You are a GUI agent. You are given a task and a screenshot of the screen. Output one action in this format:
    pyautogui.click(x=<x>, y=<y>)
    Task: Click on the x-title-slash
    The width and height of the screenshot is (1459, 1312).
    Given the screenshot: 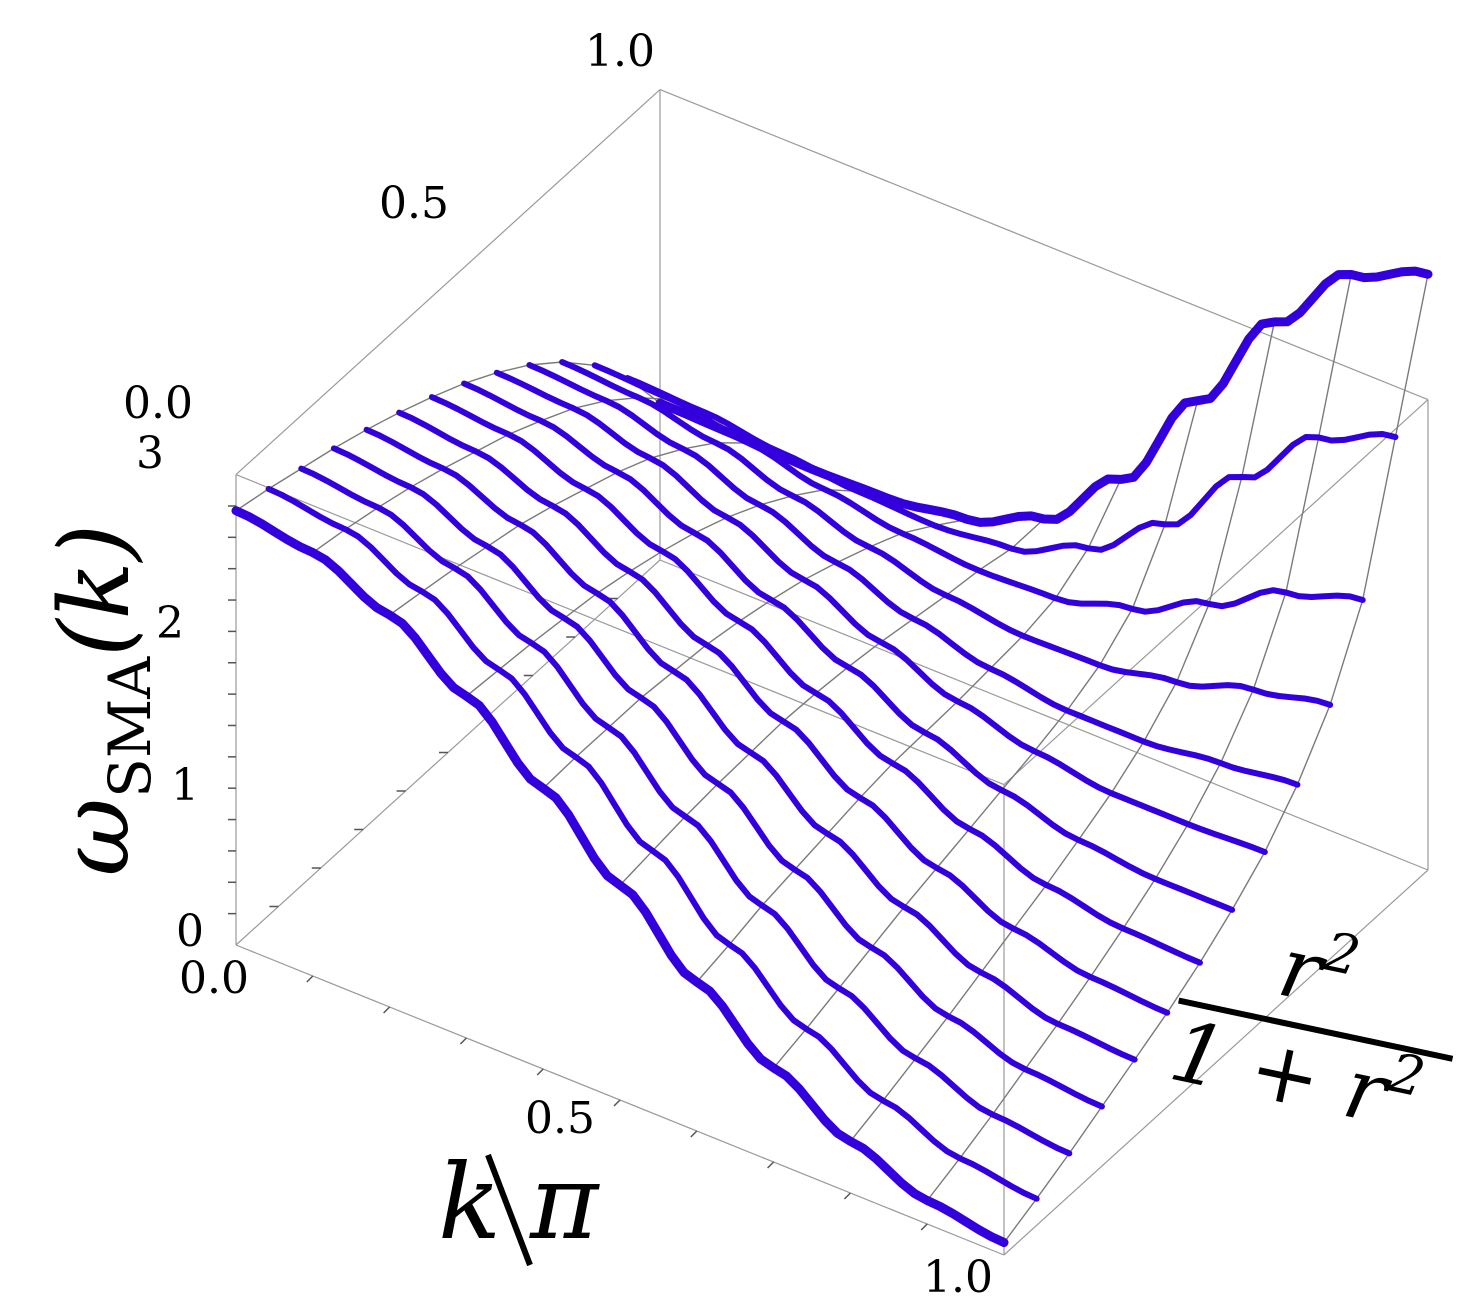 What is the action you would take?
    pyautogui.click(x=509, y=1210)
    